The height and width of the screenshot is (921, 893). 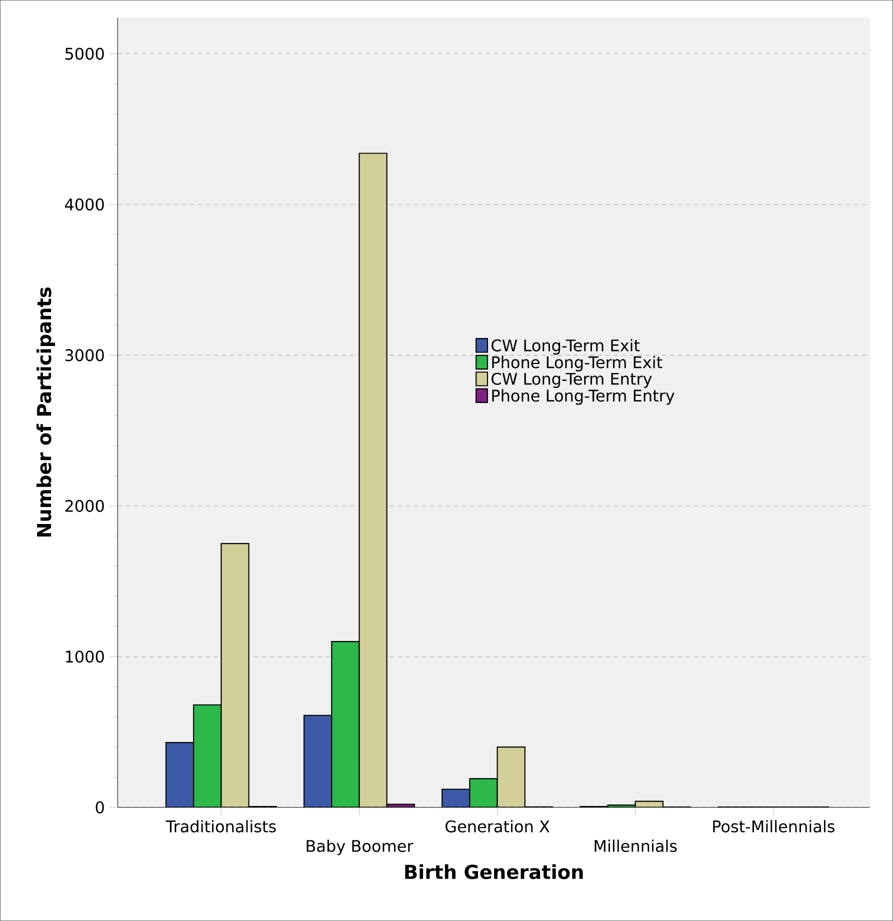 What do you see at coordinates (498, 826) in the screenshot?
I see `x-tick-label: Generation X` at bounding box center [498, 826].